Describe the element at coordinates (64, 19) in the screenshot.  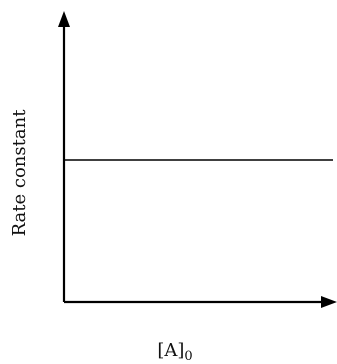
I see `y-axis-arrow-icon` at that location.